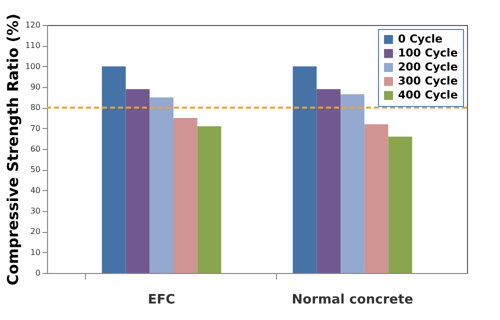 The height and width of the screenshot is (320, 500). Describe the element at coordinates (428, 53) in the screenshot. I see `legend-label: 100 Cycle` at that location.